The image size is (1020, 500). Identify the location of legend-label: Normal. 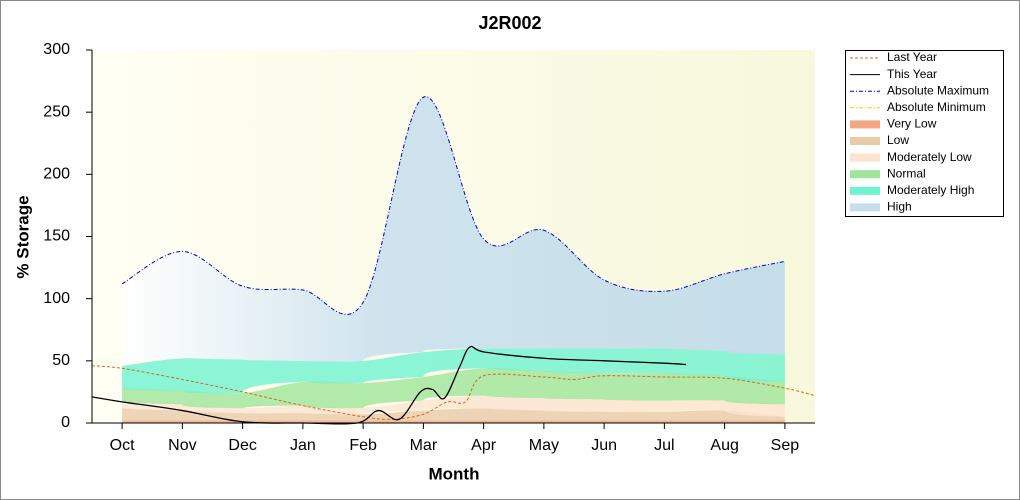
(906, 173).